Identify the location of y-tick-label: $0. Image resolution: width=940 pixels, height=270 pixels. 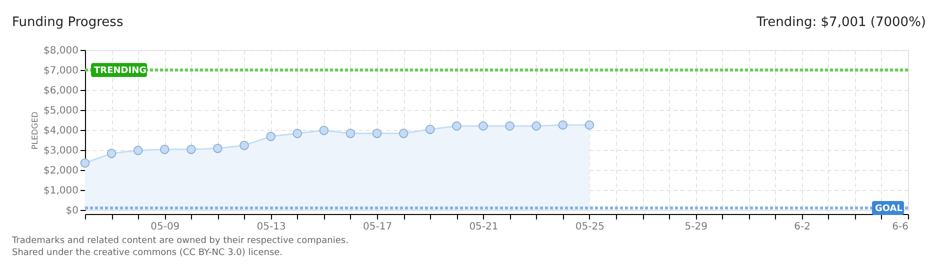
(72, 211).